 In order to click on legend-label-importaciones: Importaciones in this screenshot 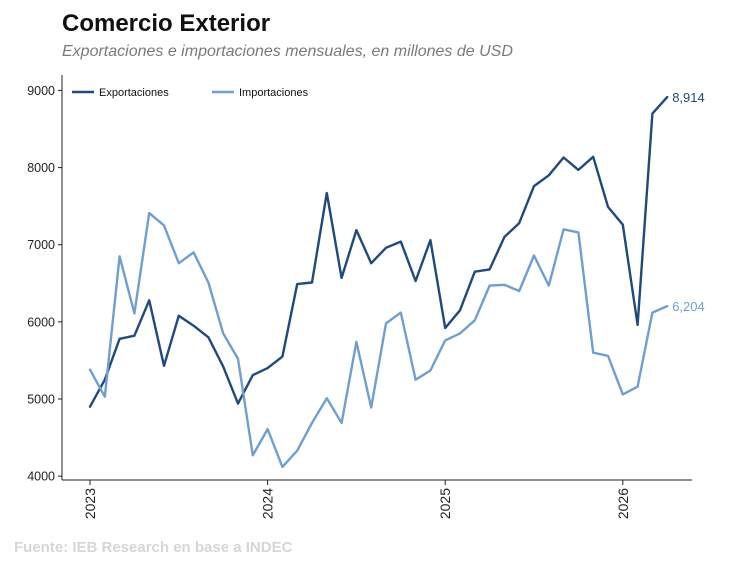, I will do `click(274, 93)`.